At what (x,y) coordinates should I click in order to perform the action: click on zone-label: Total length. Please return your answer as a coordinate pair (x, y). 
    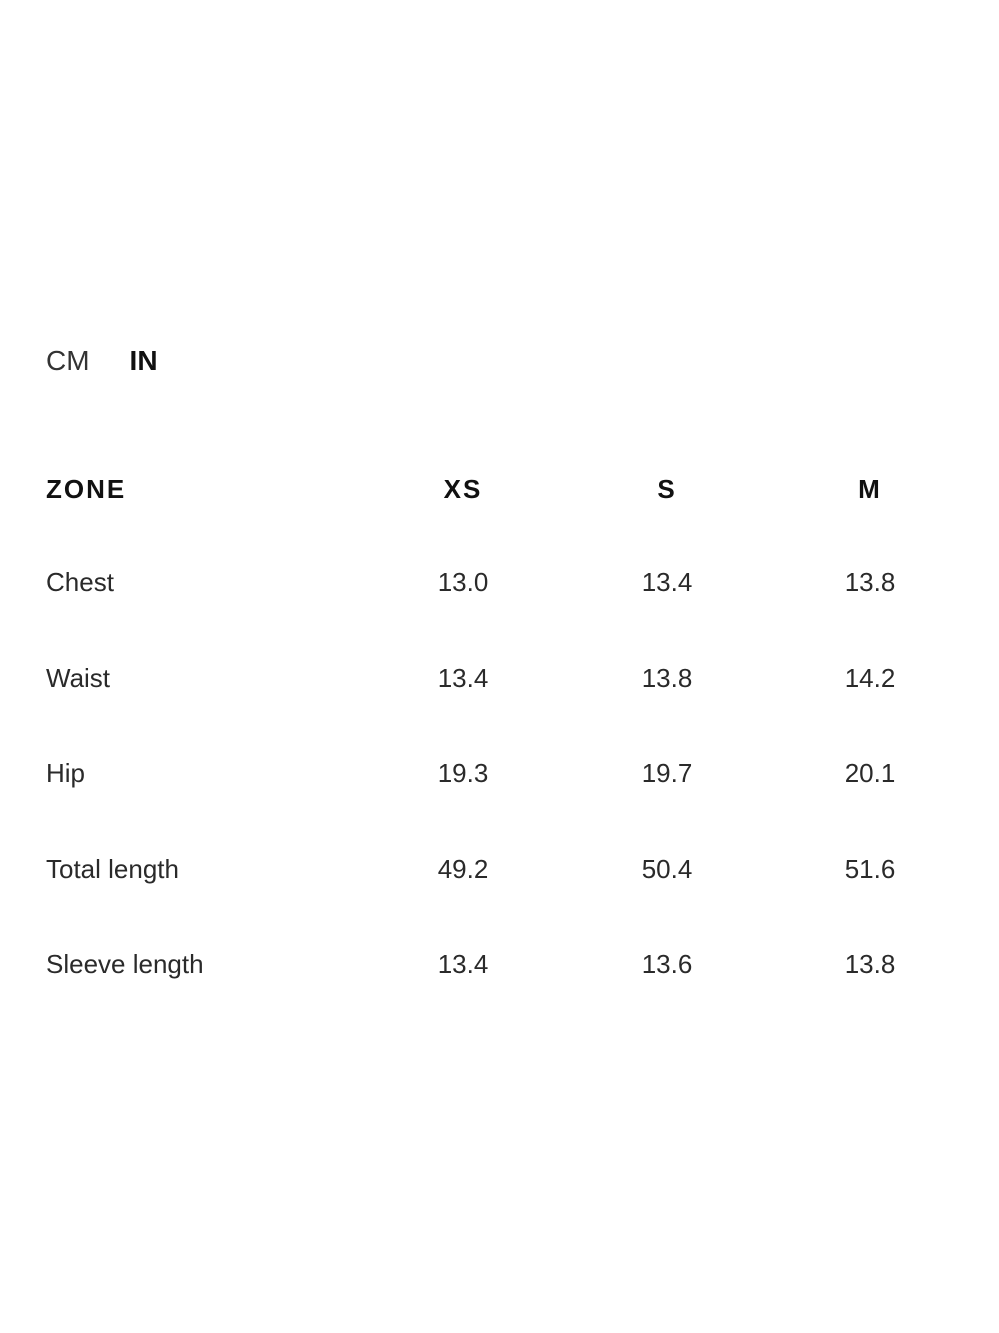
    Looking at the image, I should click on (112, 868).